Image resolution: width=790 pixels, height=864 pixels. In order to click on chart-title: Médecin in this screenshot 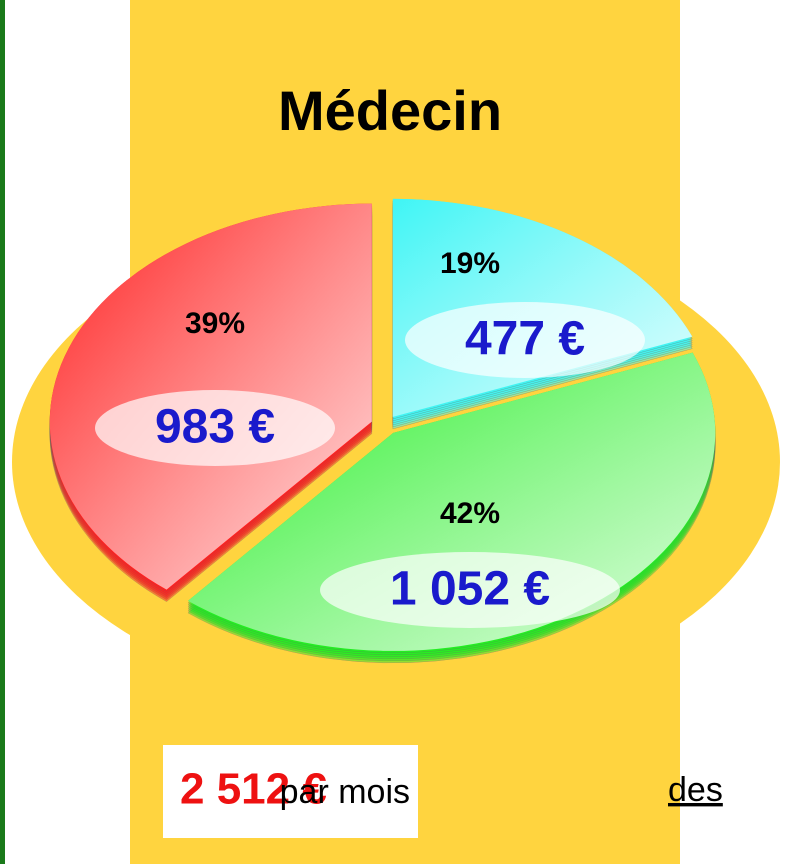, I will do `click(390, 110)`.